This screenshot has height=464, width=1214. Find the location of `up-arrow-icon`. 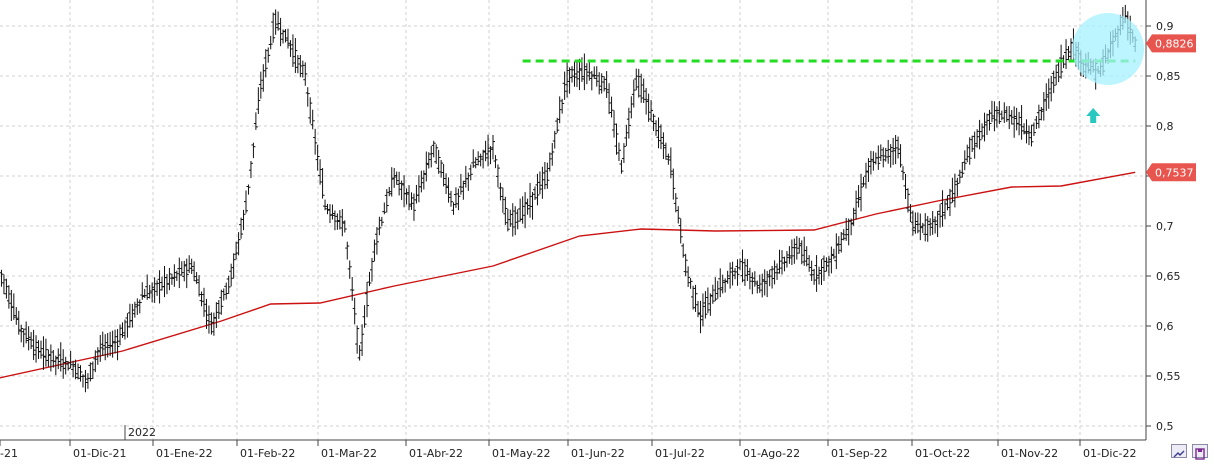

up-arrow-icon is located at coordinates (1093, 115).